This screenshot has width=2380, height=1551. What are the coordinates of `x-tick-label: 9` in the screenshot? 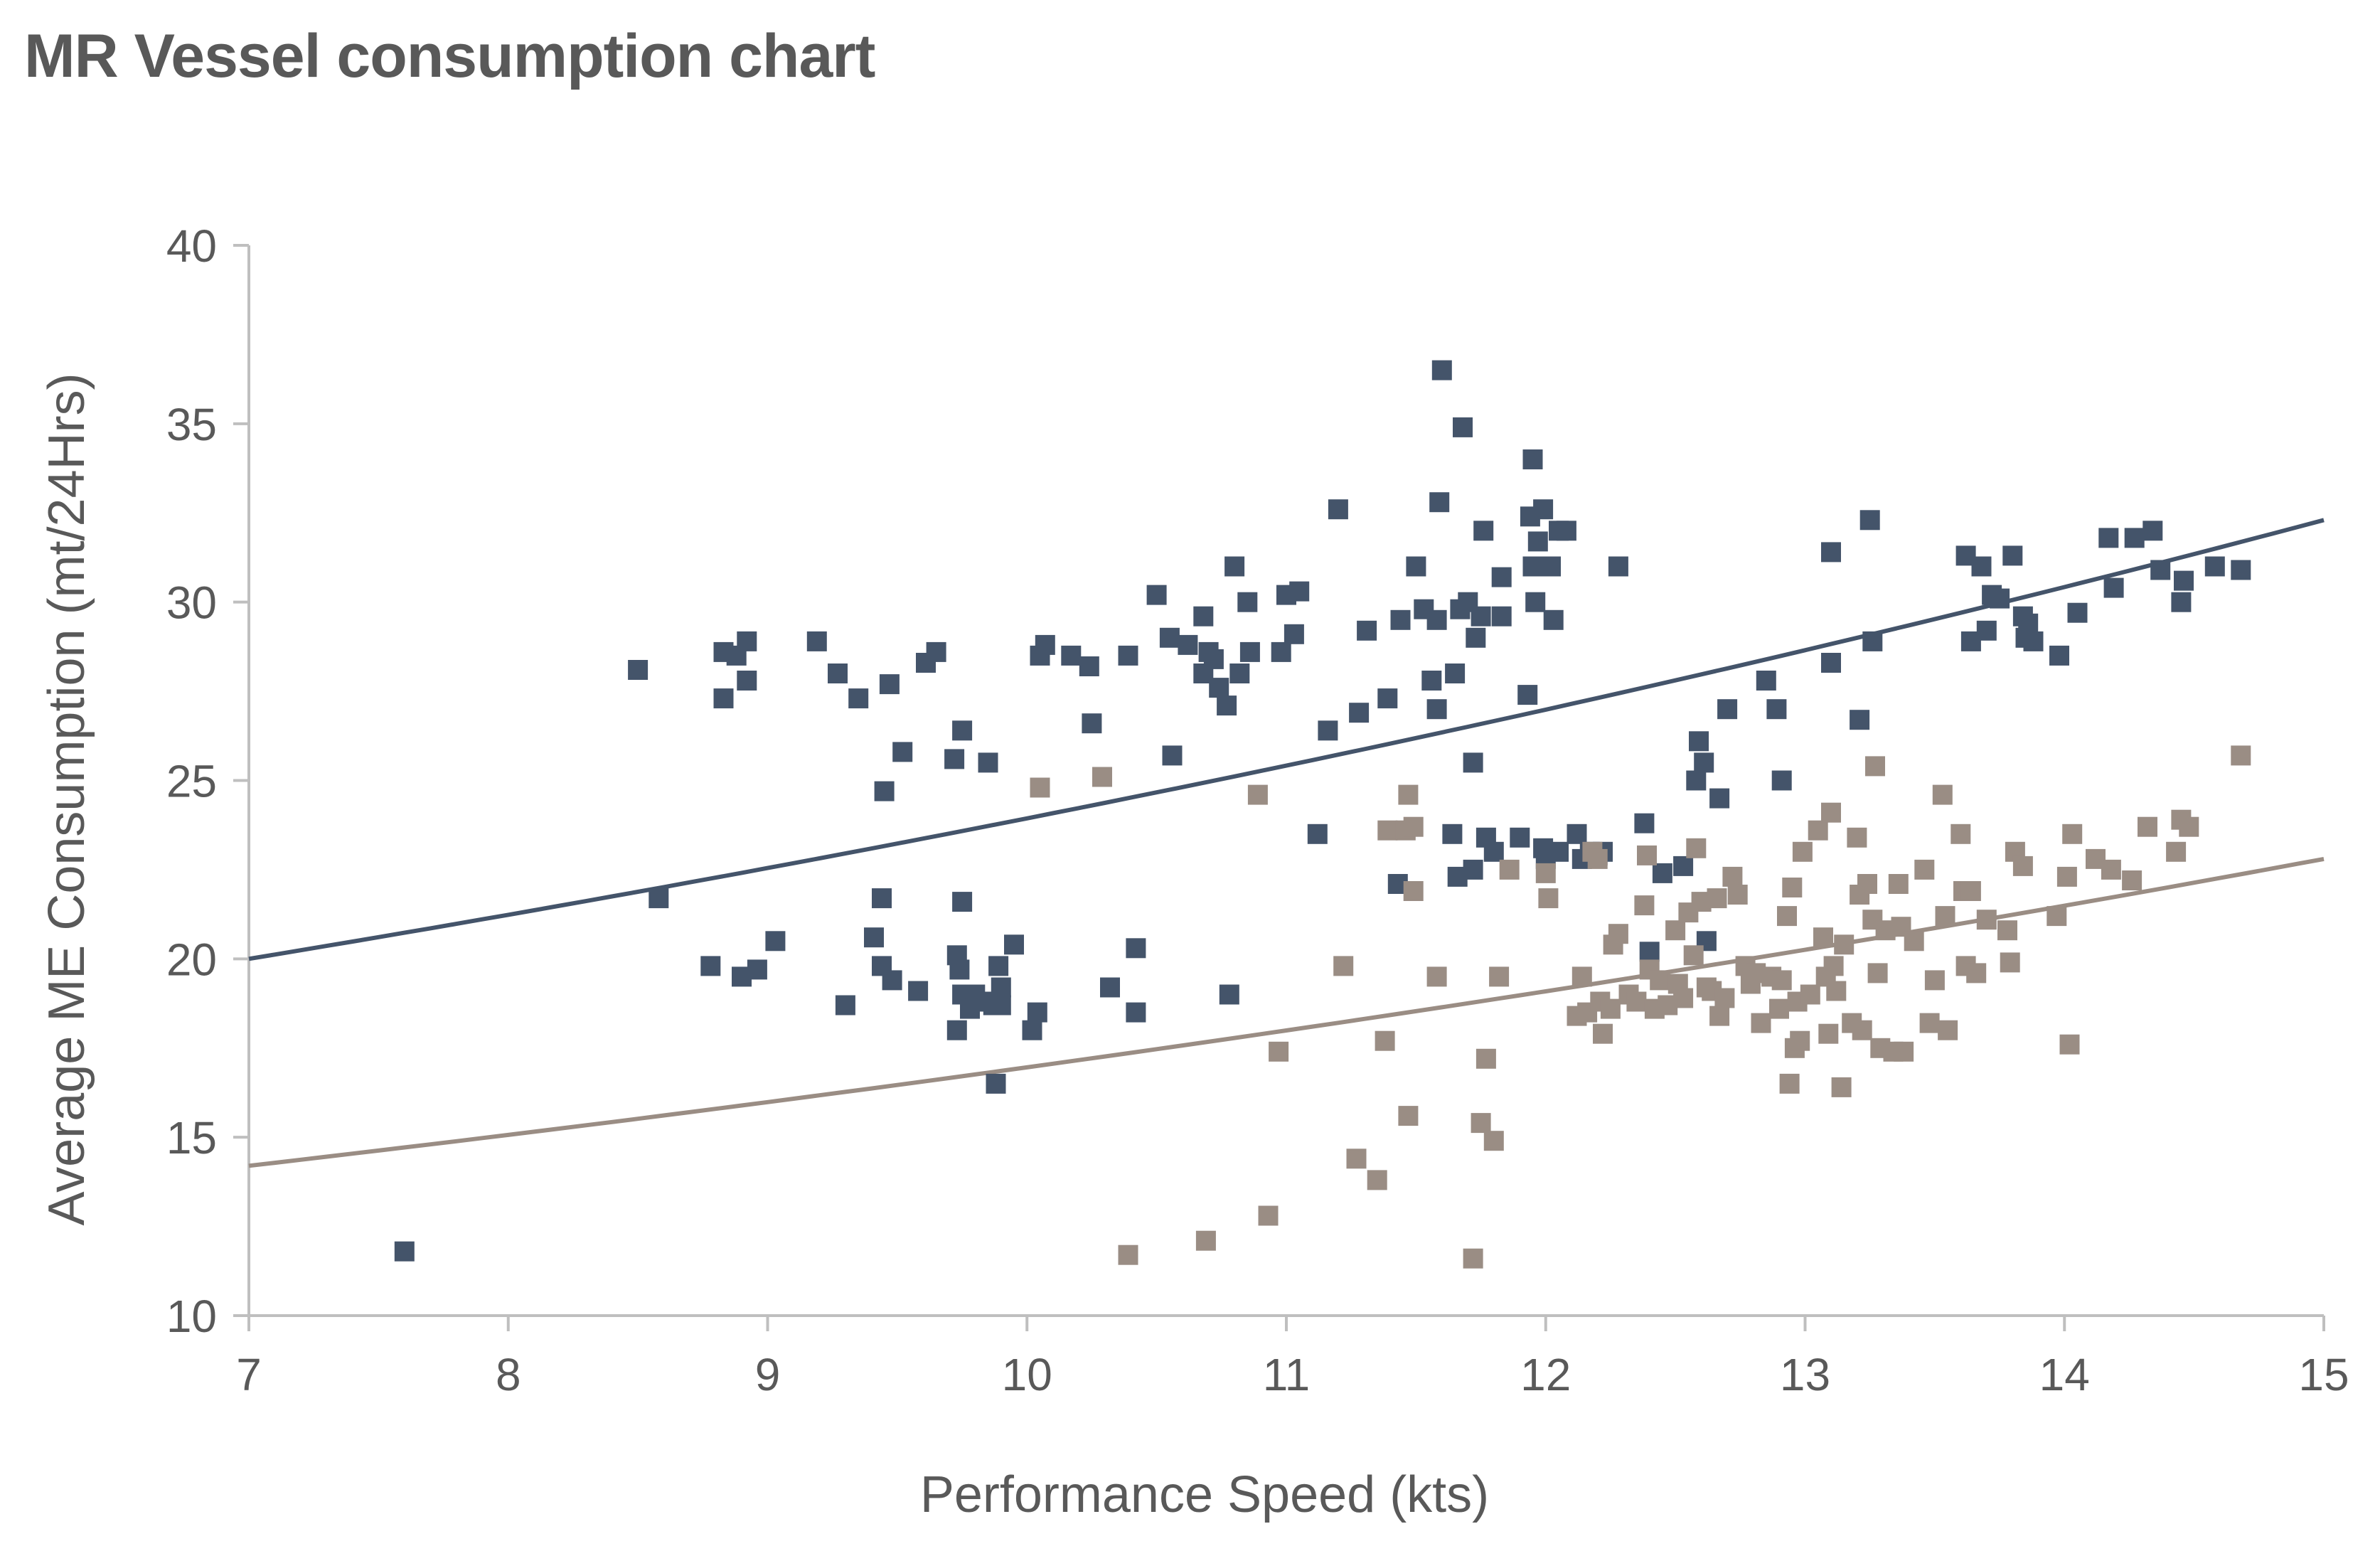 It's located at (768, 1374).